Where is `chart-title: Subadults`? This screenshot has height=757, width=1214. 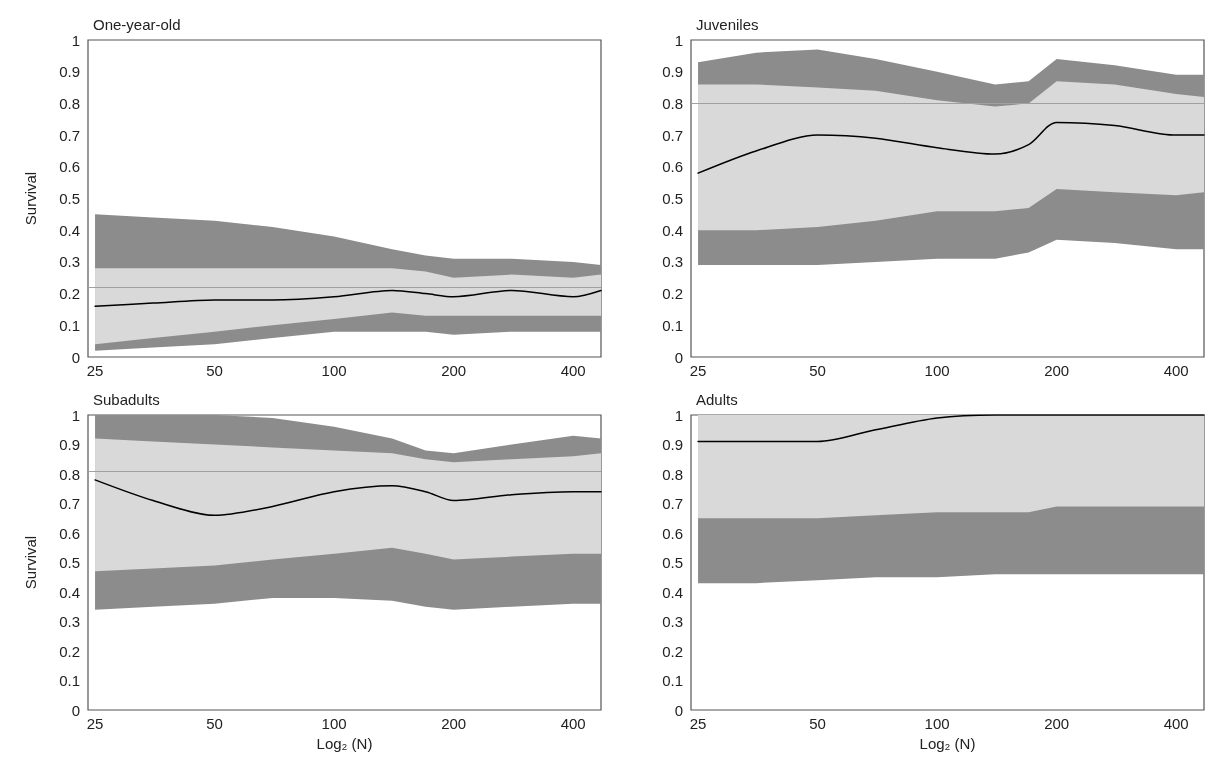
chart-title: Subadults is located at coordinates (126, 399).